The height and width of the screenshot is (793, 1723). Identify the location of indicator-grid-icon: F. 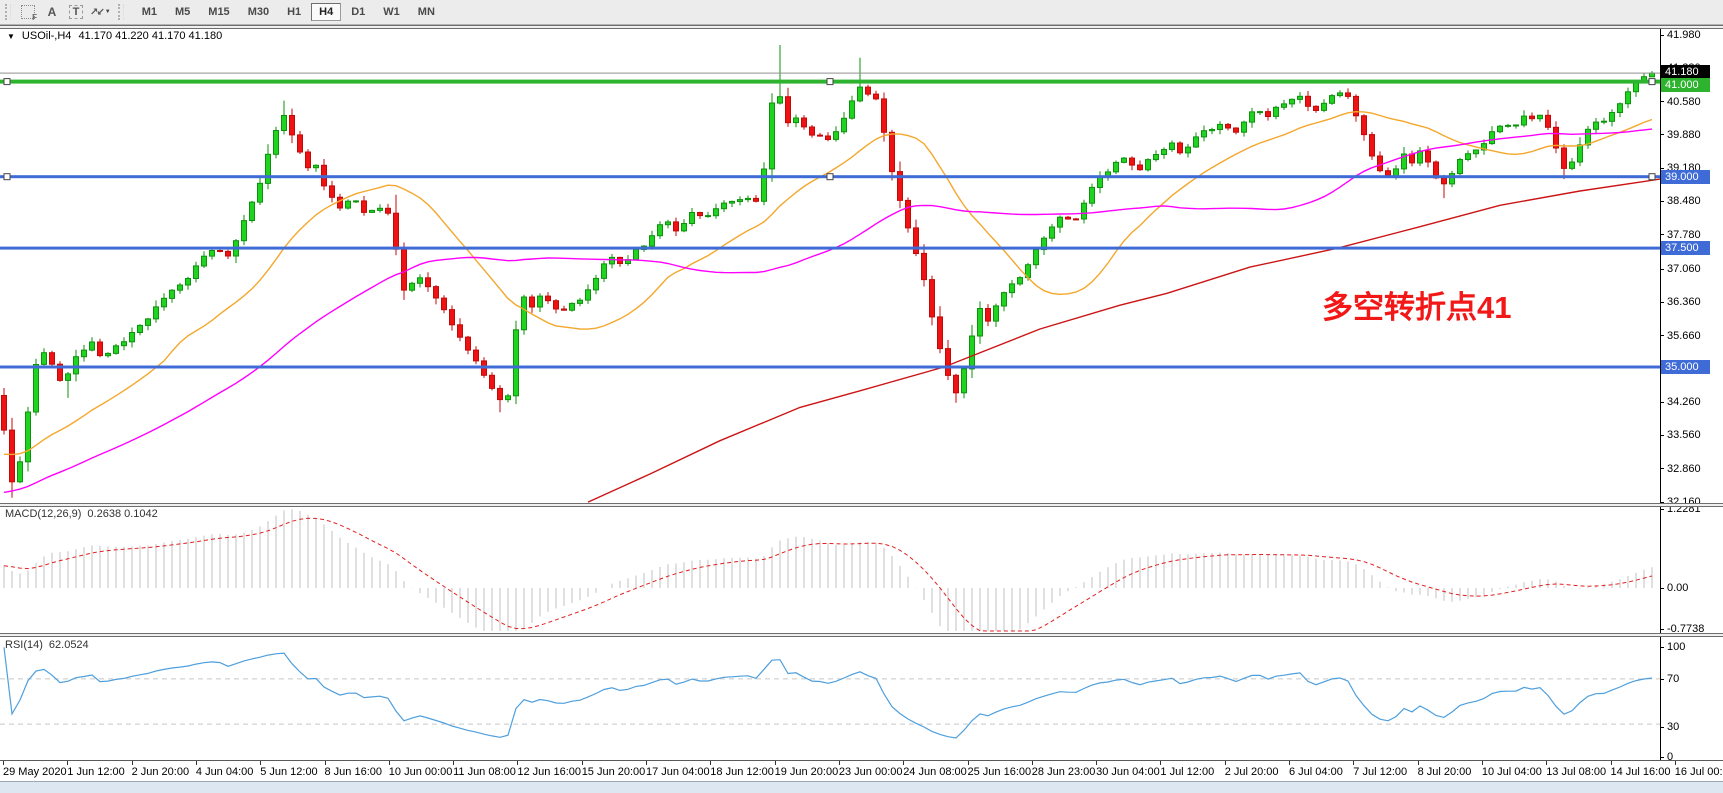
(28, 12).